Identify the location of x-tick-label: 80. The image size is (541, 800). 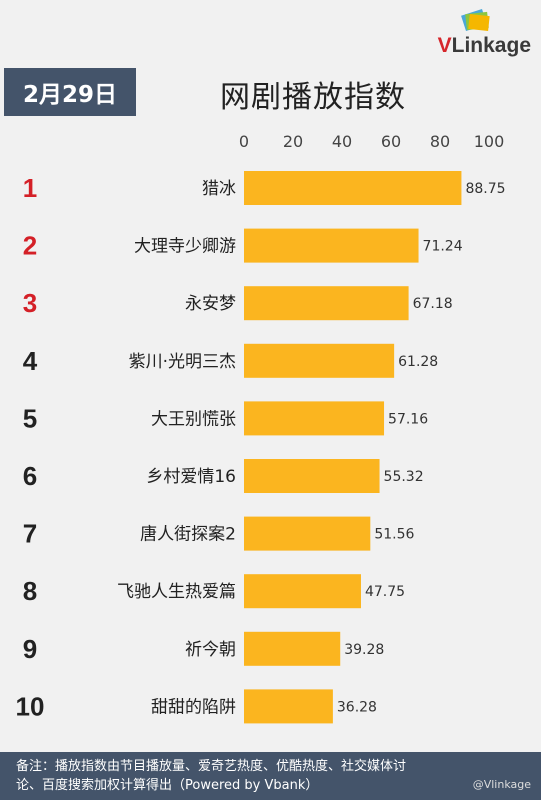
(440, 141).